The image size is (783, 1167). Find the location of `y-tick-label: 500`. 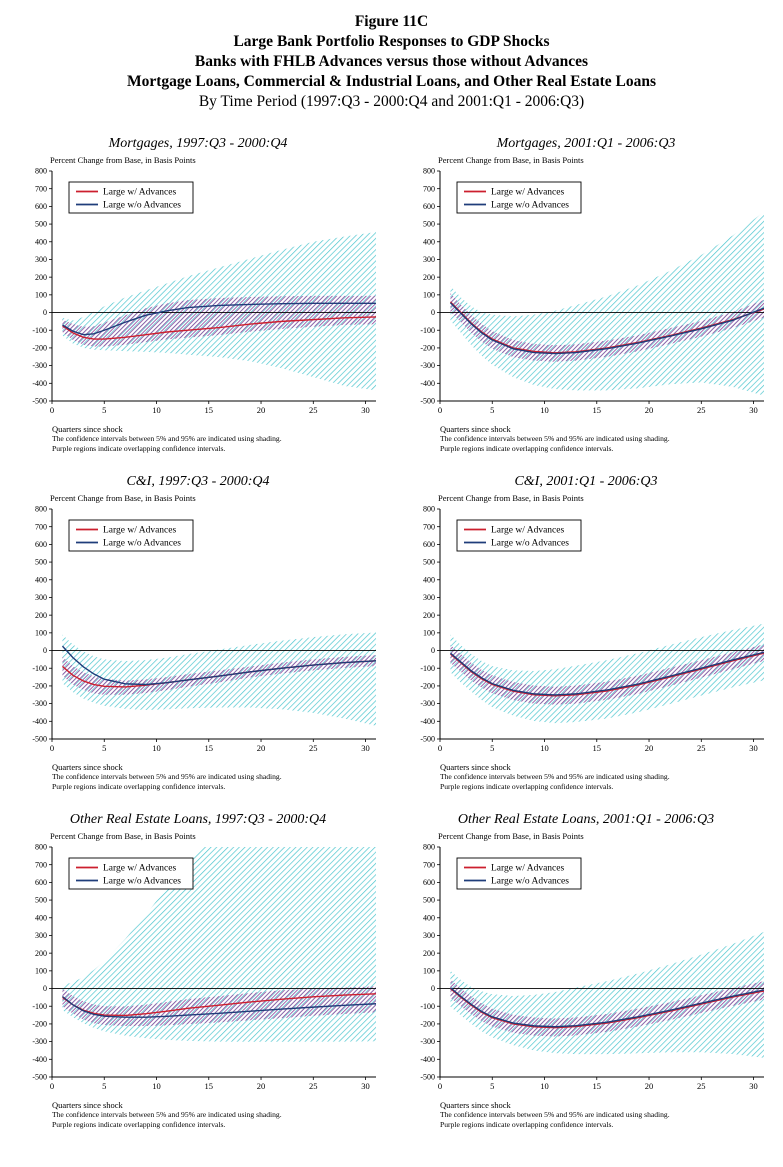

y-tick-label: 500 is located at coordinates (429, 900).